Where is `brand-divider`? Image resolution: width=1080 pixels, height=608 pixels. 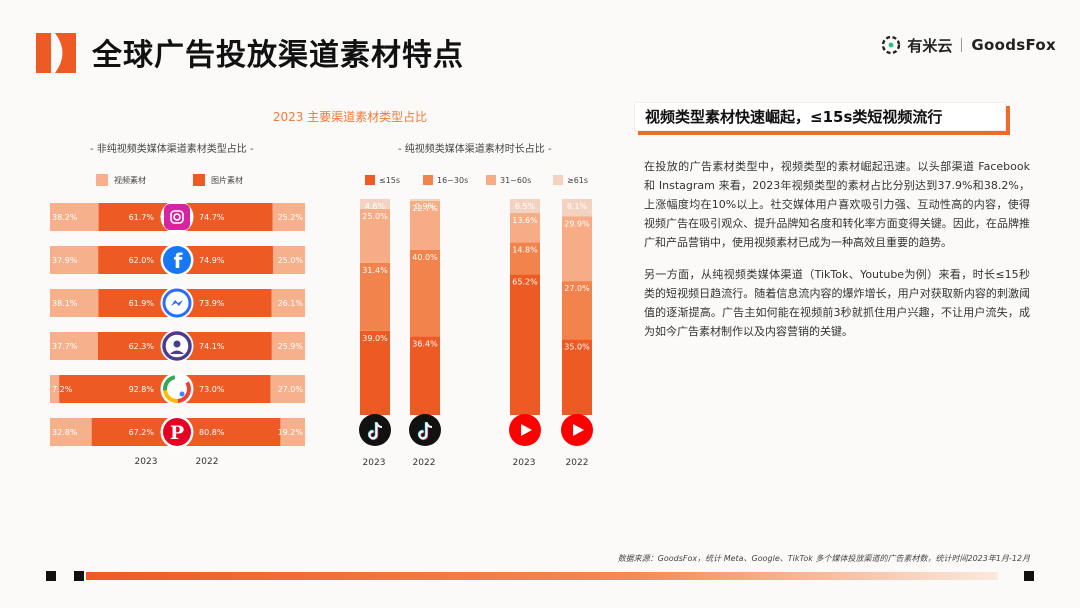 brand-divider is located at coordinates (962, 45).